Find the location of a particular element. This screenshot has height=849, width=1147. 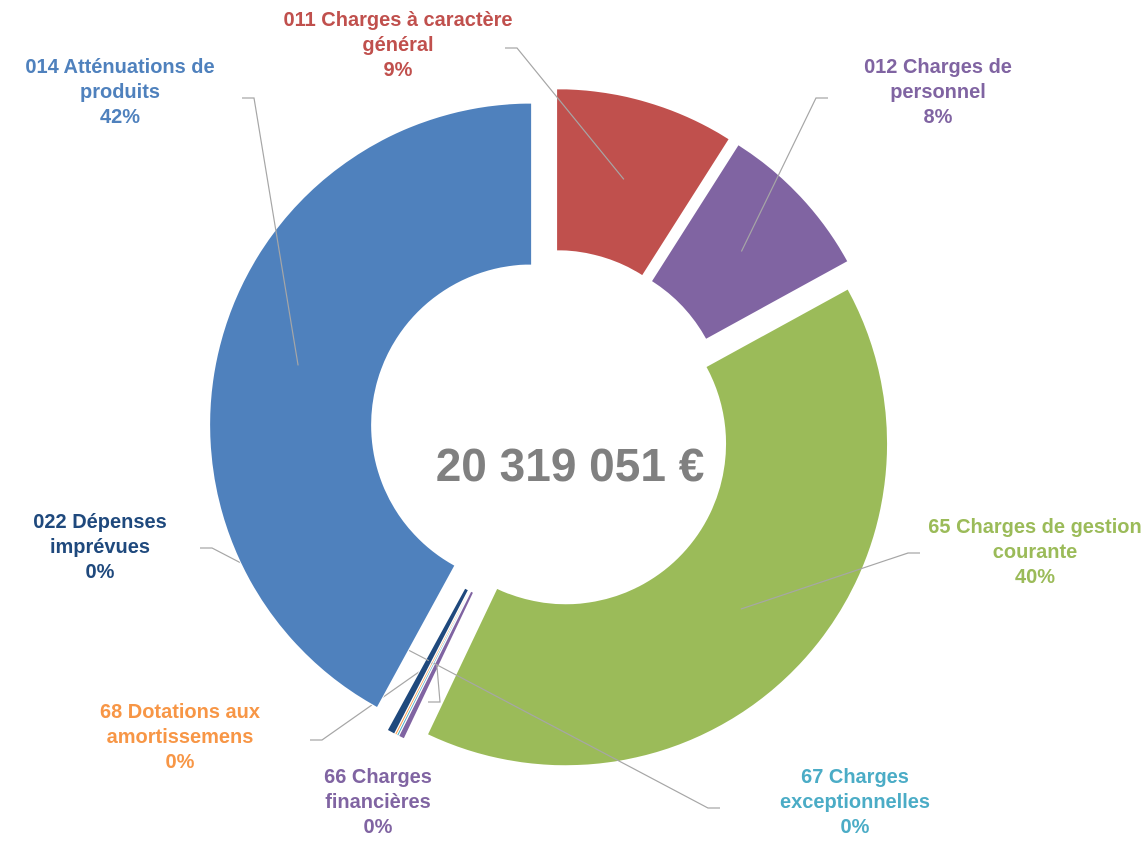

data-label: 65 Charges de gestion courante 40% is located at coordinates (1033, 552).